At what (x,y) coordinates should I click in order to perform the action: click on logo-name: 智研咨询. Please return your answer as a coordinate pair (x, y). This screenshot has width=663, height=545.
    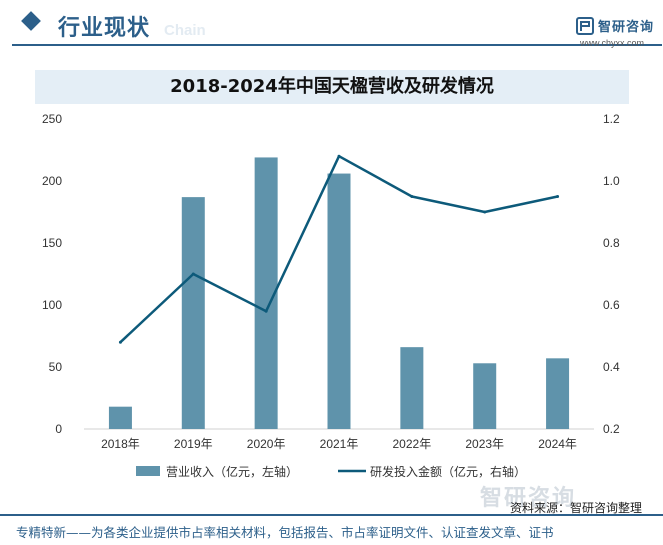
    Looking at the image, I should click on (626, 27).